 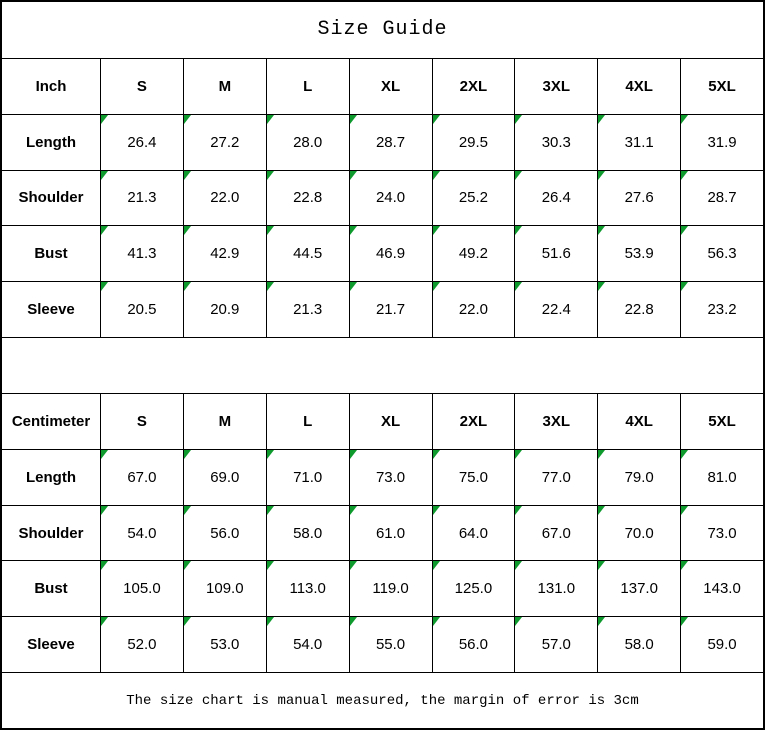 I want to click on measurement-value: 27.2, so click(x=225, y=142).